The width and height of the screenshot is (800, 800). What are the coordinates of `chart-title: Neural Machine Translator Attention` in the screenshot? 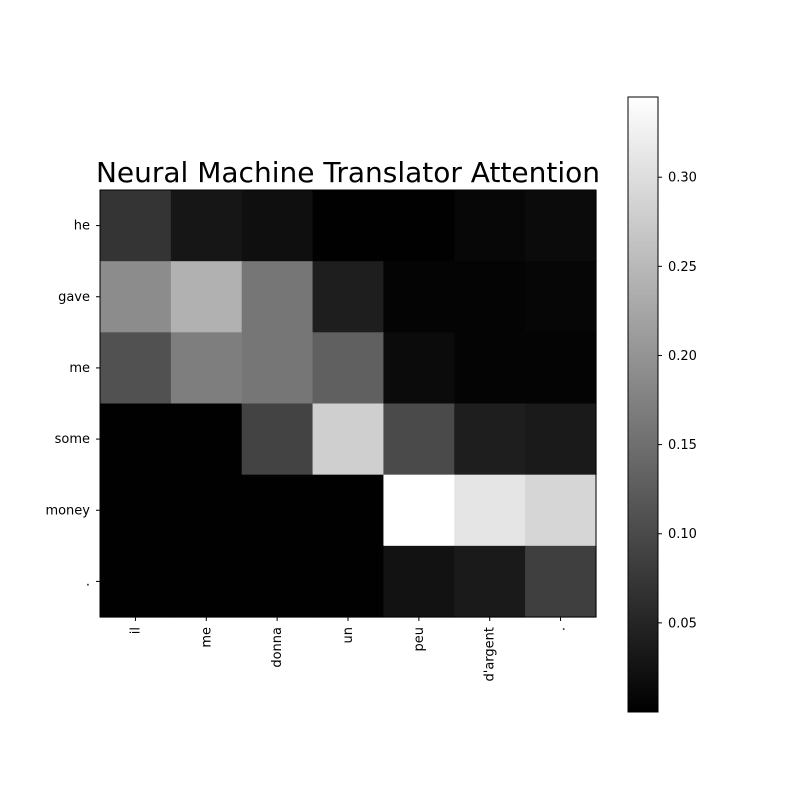 It's located at (348, 172).